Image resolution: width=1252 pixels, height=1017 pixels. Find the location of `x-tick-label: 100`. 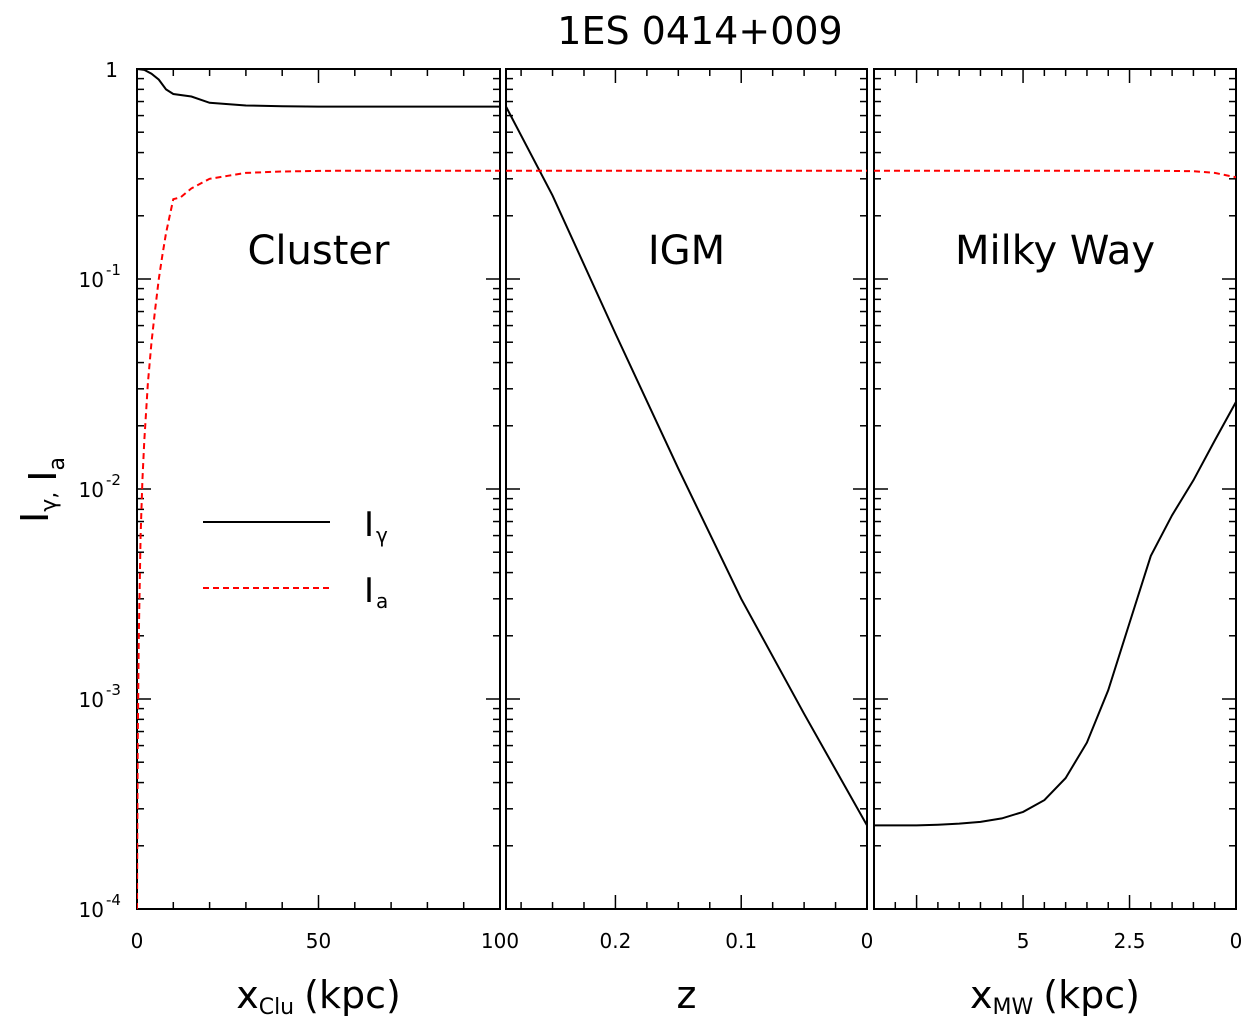

x-tick-label: 100 is located at coordinates (500, 941).